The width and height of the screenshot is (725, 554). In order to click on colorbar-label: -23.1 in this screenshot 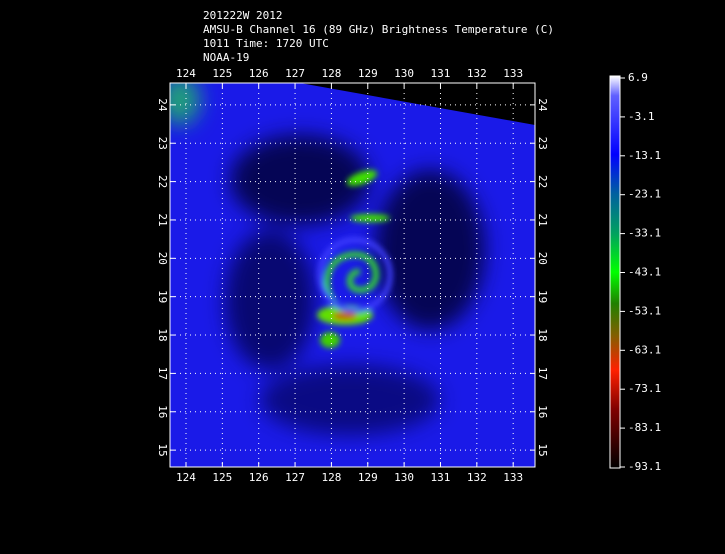, I will do `click(644, 194)`.